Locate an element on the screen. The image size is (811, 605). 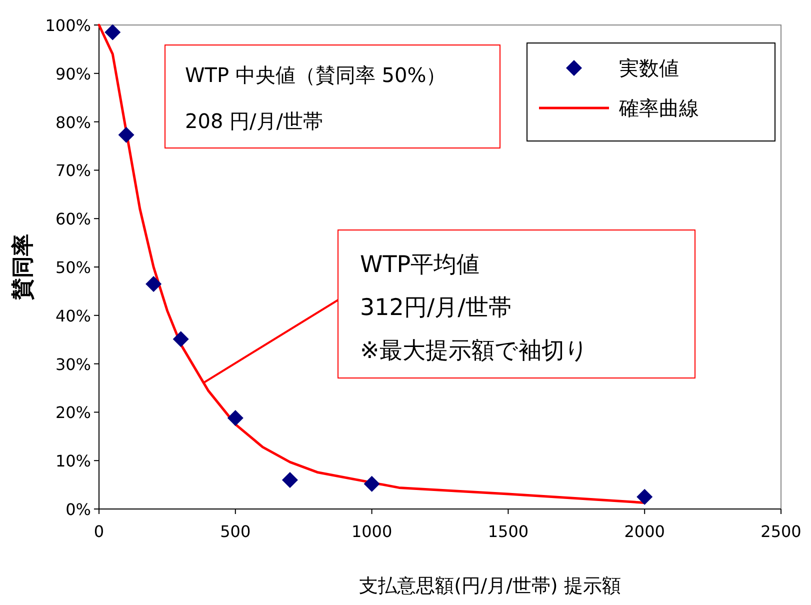
y-tick-label: 90% is located at coordinates (73, 74).